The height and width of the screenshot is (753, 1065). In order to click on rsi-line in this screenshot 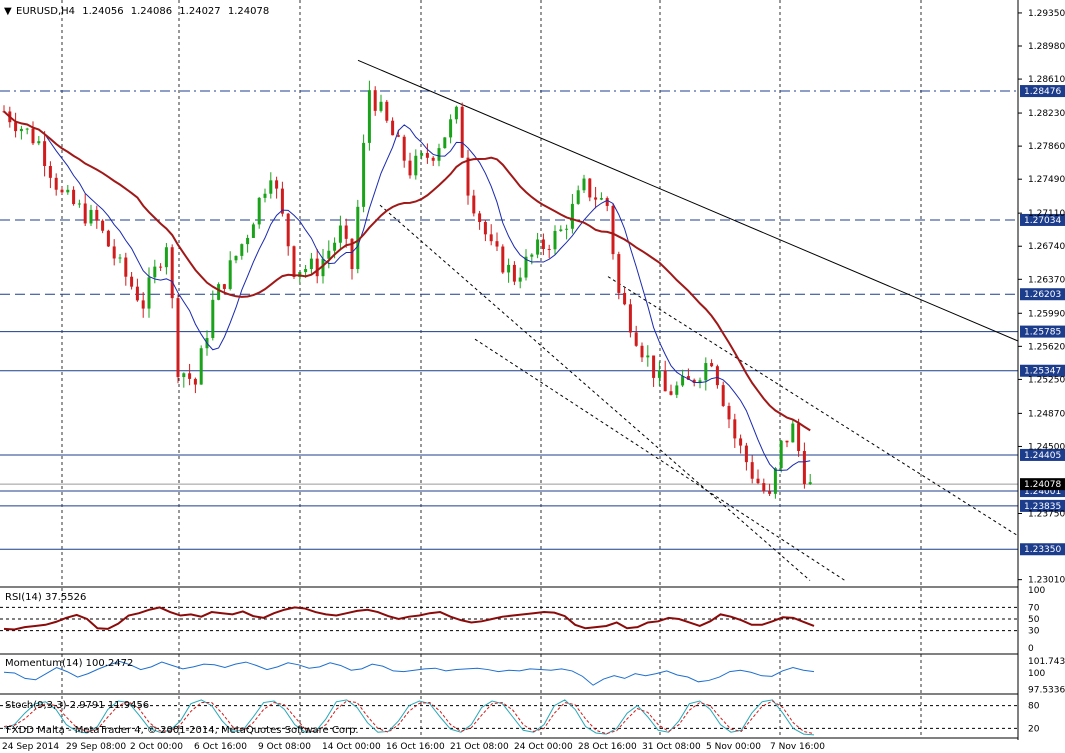, I will do `click(409, 618)`.